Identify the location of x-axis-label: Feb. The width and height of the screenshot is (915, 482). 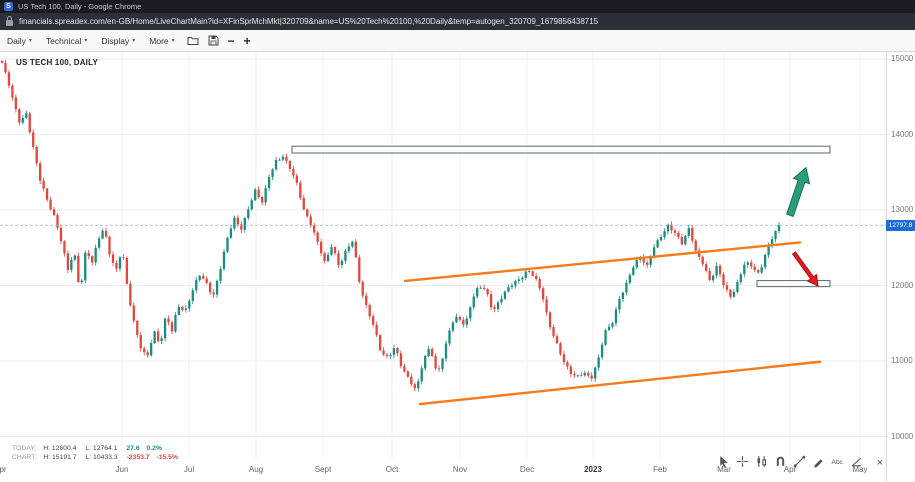
(660, 469).